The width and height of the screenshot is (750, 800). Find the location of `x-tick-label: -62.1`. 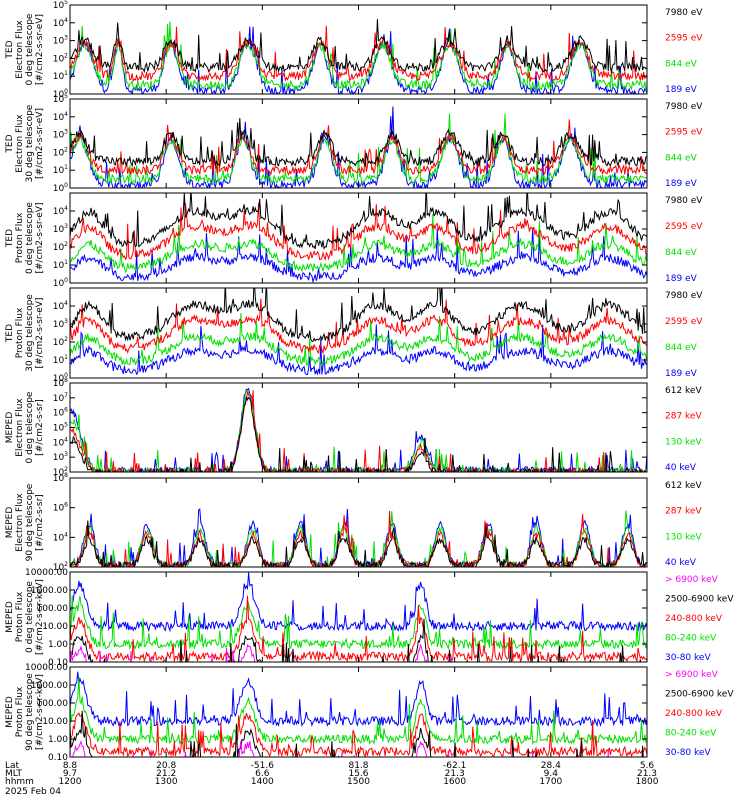

x-tick-label: -62.1 is located at coordinates (454, 766).